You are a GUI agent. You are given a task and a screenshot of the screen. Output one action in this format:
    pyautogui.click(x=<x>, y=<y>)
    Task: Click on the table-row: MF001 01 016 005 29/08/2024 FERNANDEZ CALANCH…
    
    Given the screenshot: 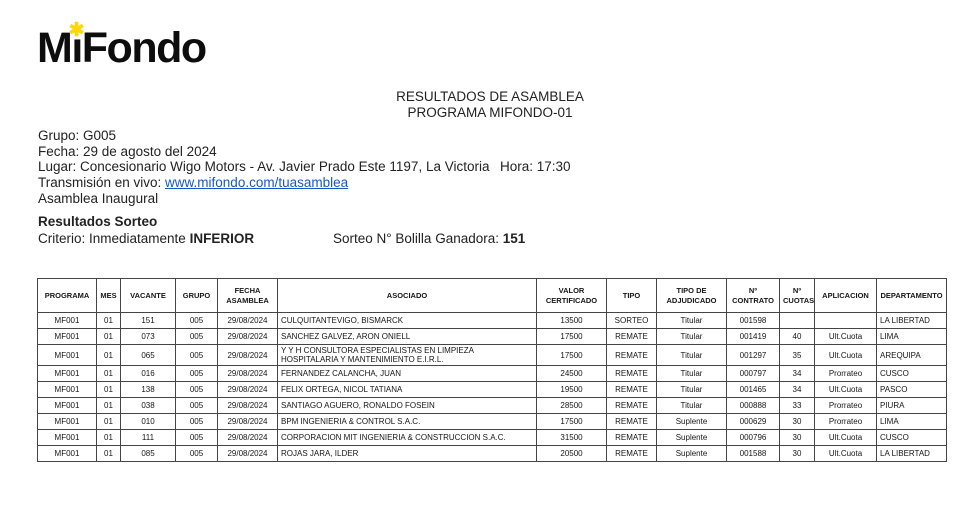 What is the action you would take?
    pyautogui.click(x=492, y=374)
    